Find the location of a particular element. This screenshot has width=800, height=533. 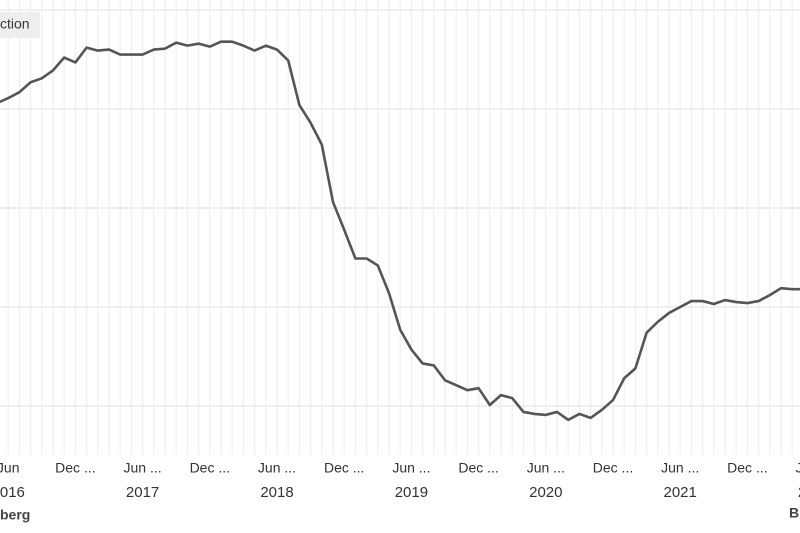

x-year-label: 2022 is located at coordinates (799, 492).